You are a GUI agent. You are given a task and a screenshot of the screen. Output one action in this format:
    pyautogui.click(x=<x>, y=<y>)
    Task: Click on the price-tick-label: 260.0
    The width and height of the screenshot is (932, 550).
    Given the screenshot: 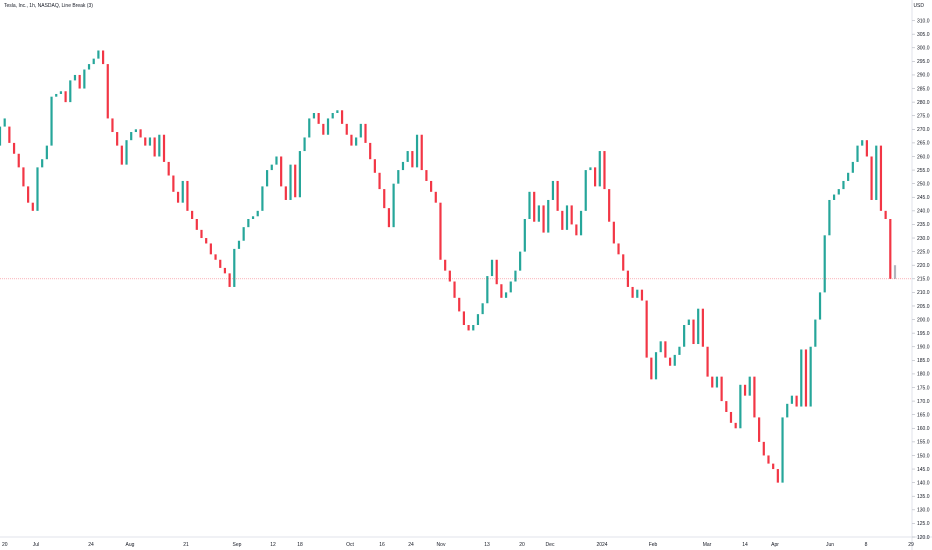 What is the action you would take?
    pyautogui.click(x=923, y=157)
    